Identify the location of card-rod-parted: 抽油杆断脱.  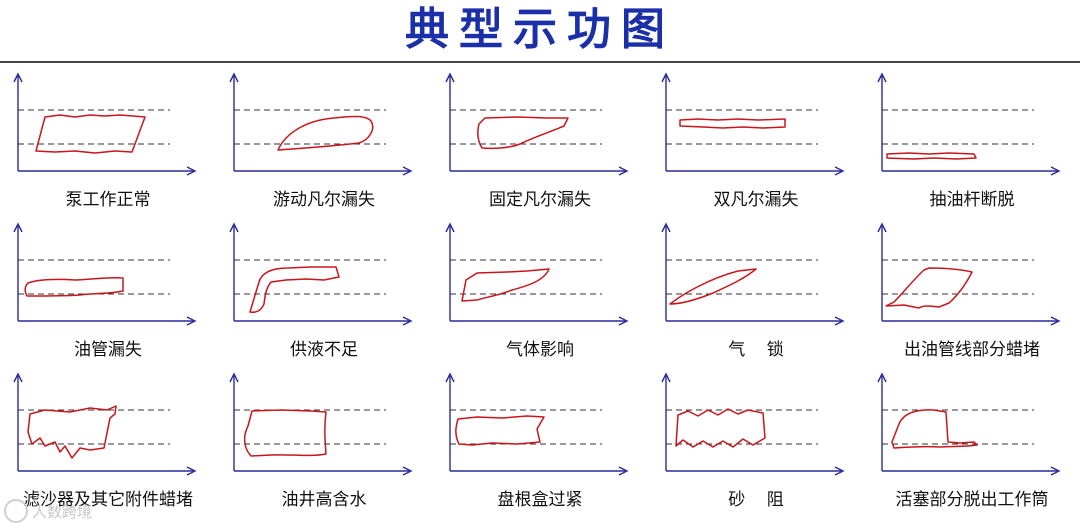
(972, 141).